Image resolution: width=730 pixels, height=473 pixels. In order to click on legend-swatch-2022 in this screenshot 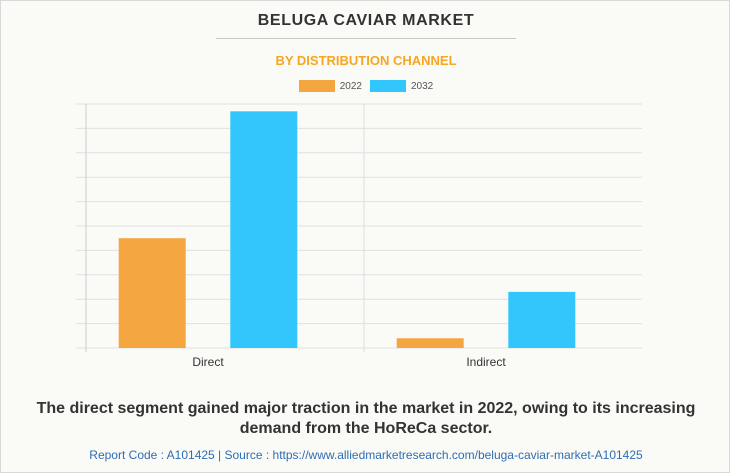, I will do `click(316, 86)`.